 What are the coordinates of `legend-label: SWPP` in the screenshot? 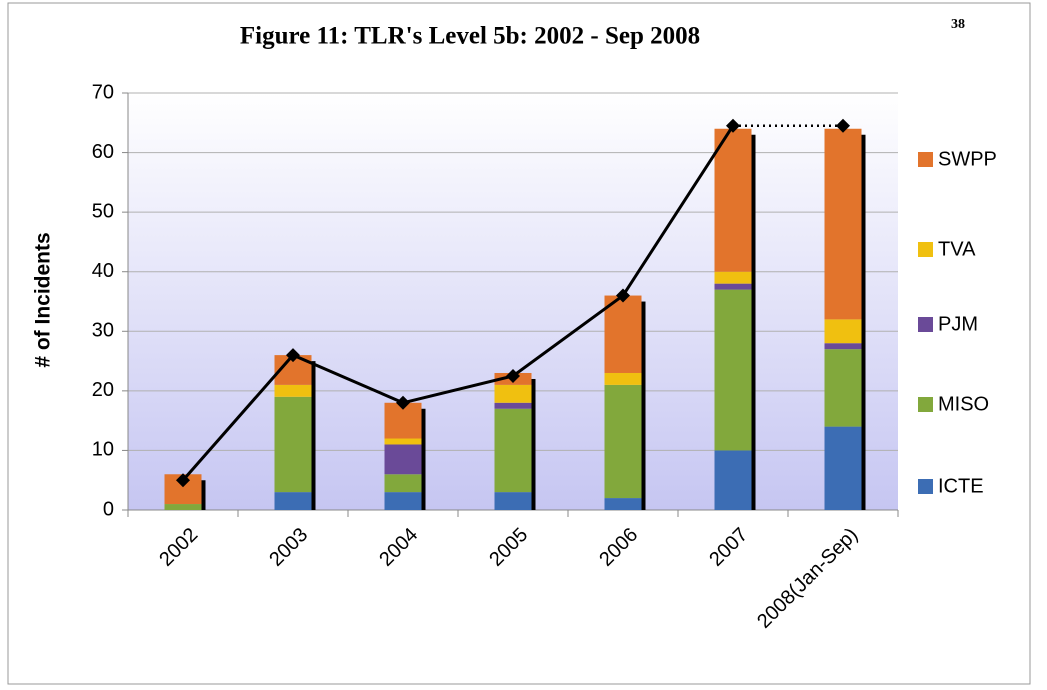 It's located at (967, 159).